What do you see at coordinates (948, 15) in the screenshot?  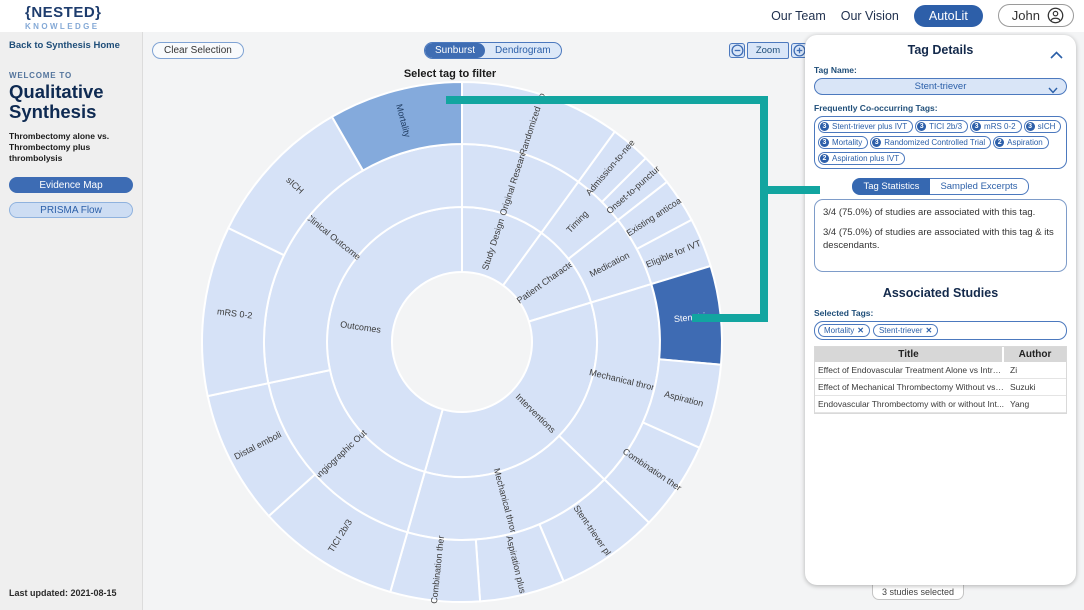 I see `autolit-button: AutoLit` at bounding box center [948, 15].